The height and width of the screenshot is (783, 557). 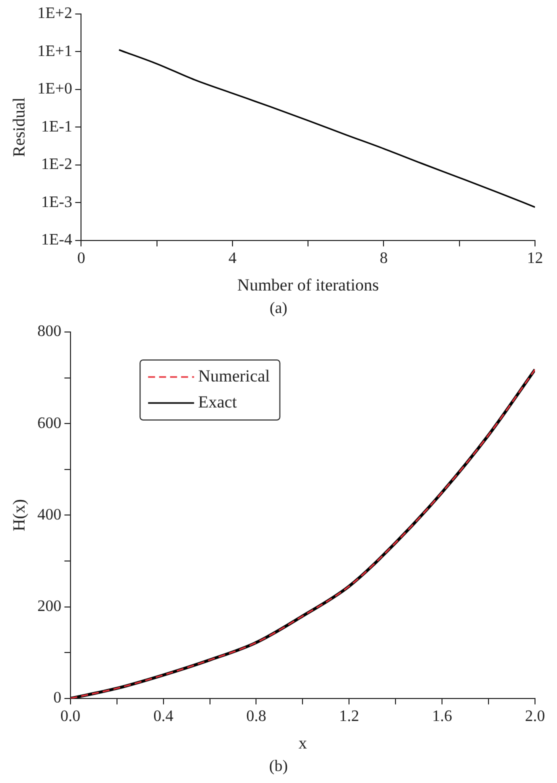 I want to click on y-tick-label: 1E-1, so click(x=56, y=127).